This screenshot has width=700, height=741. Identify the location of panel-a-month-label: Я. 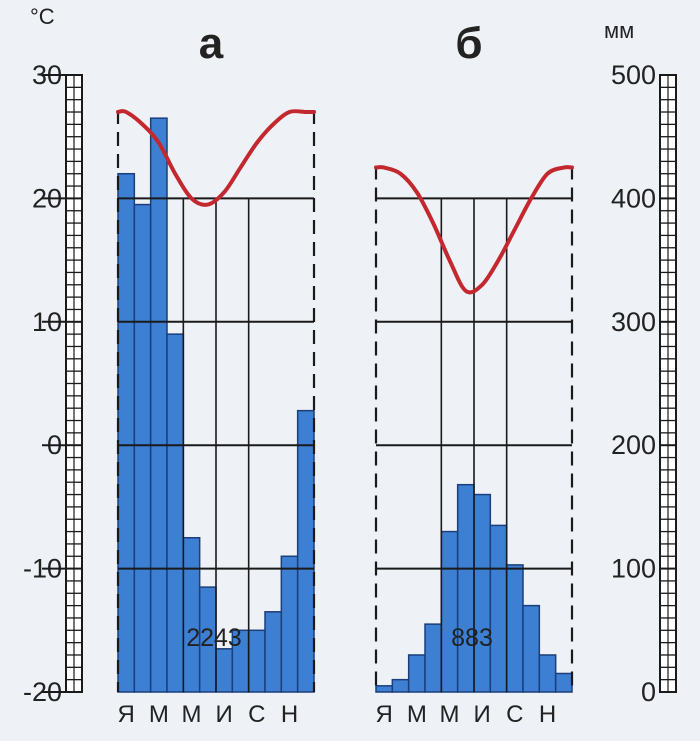
(125, 714).